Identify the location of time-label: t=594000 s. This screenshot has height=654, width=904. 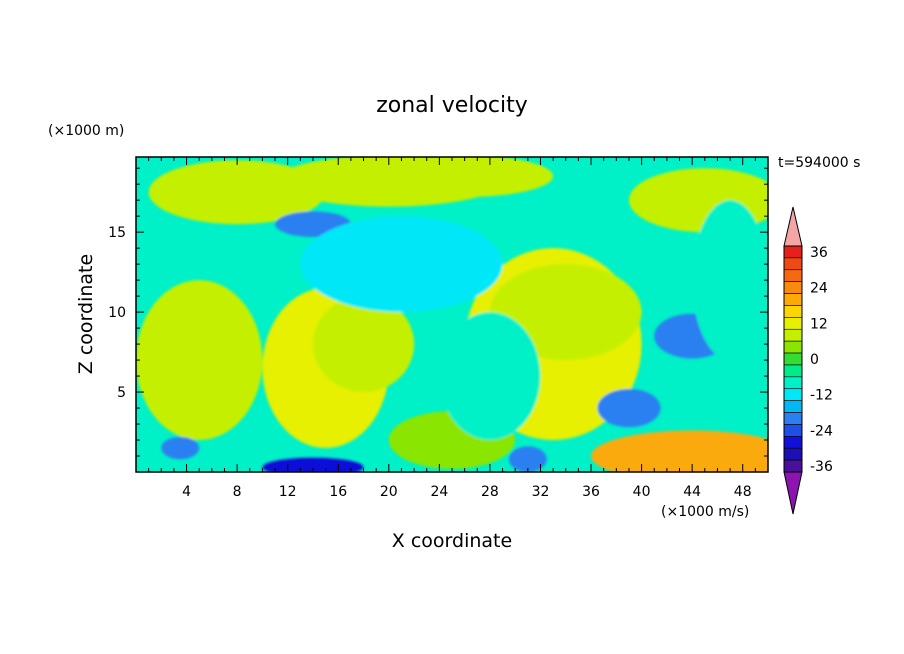
(819, 163).